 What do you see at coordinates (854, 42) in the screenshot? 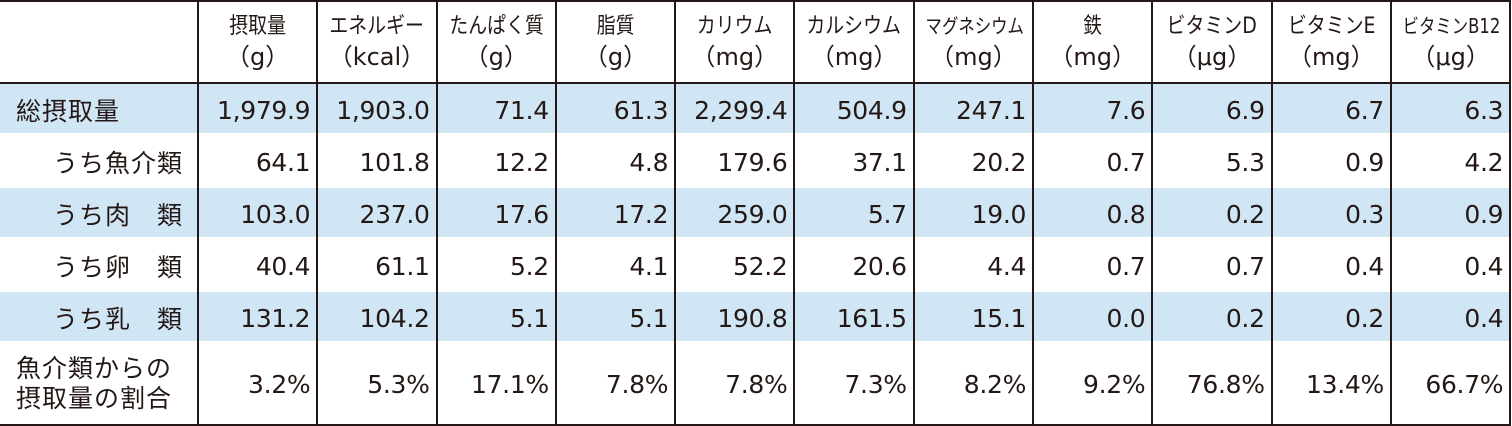
I see `header-calcium: カルシウム （mg）` at bounding box center [854, 42].